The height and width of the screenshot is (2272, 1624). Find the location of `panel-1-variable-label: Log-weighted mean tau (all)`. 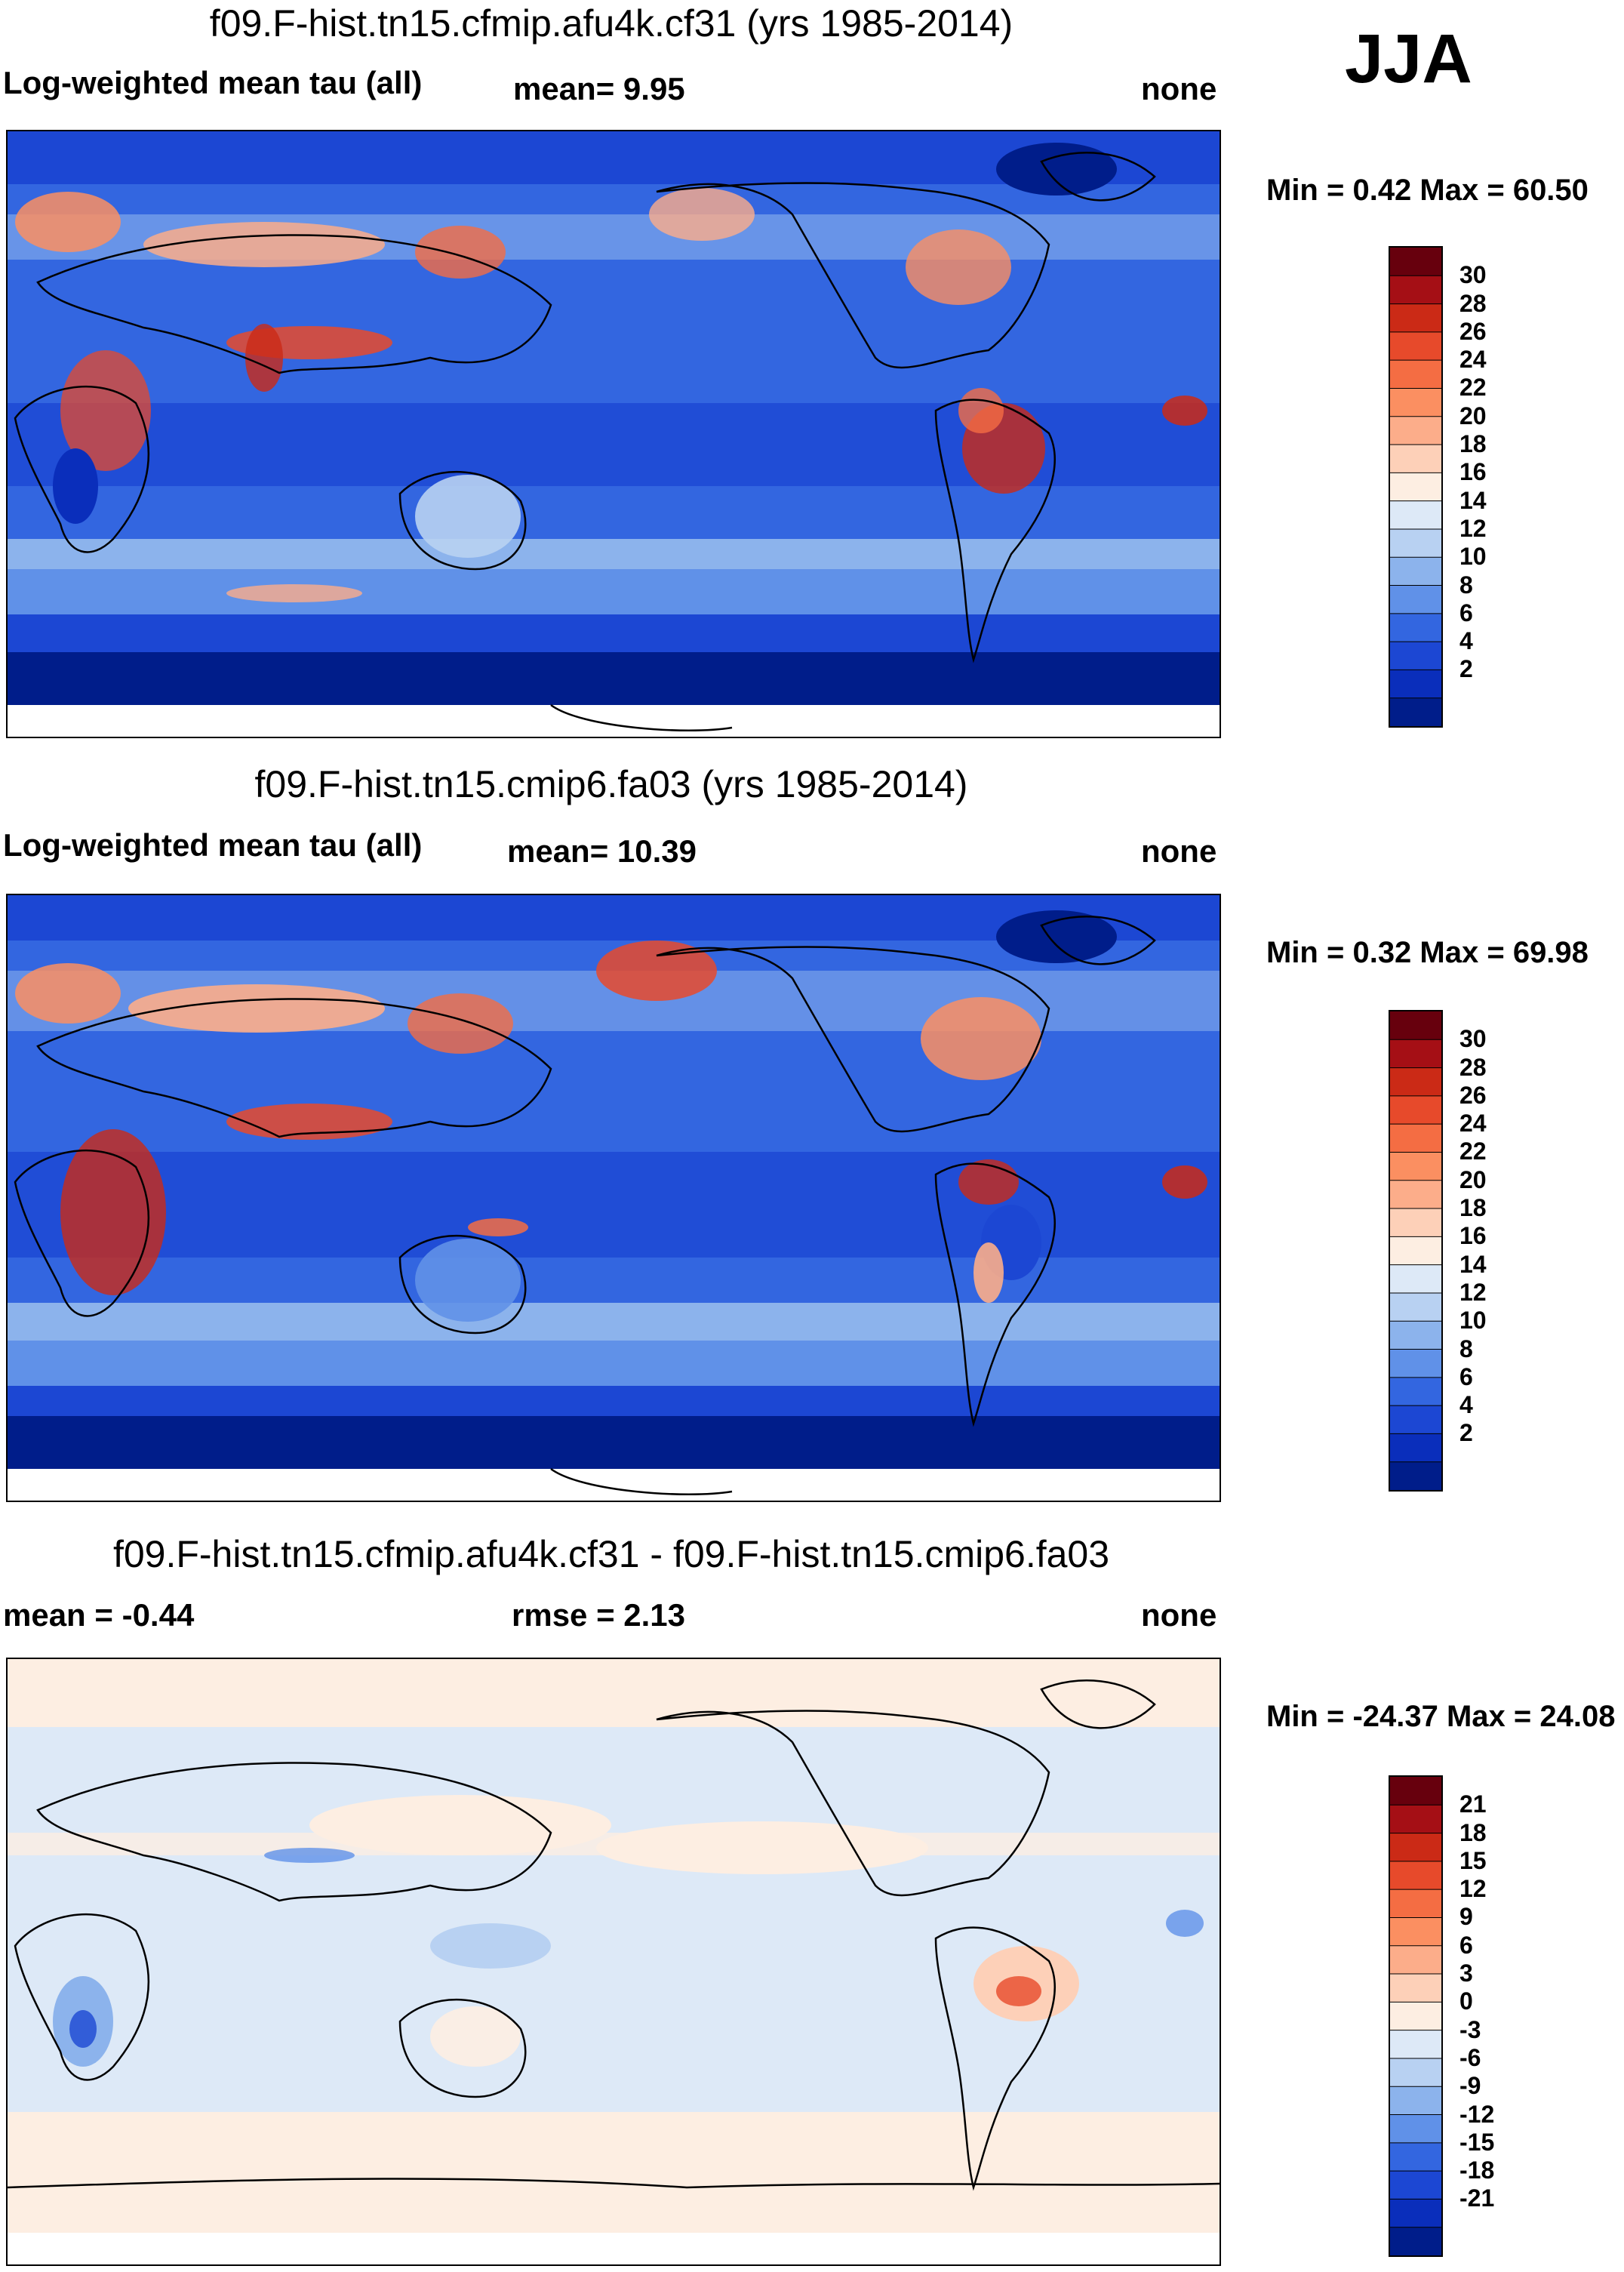

panel-1-variable-label: Log-weighted mean tau (all) is located at coordinates (213, 82).